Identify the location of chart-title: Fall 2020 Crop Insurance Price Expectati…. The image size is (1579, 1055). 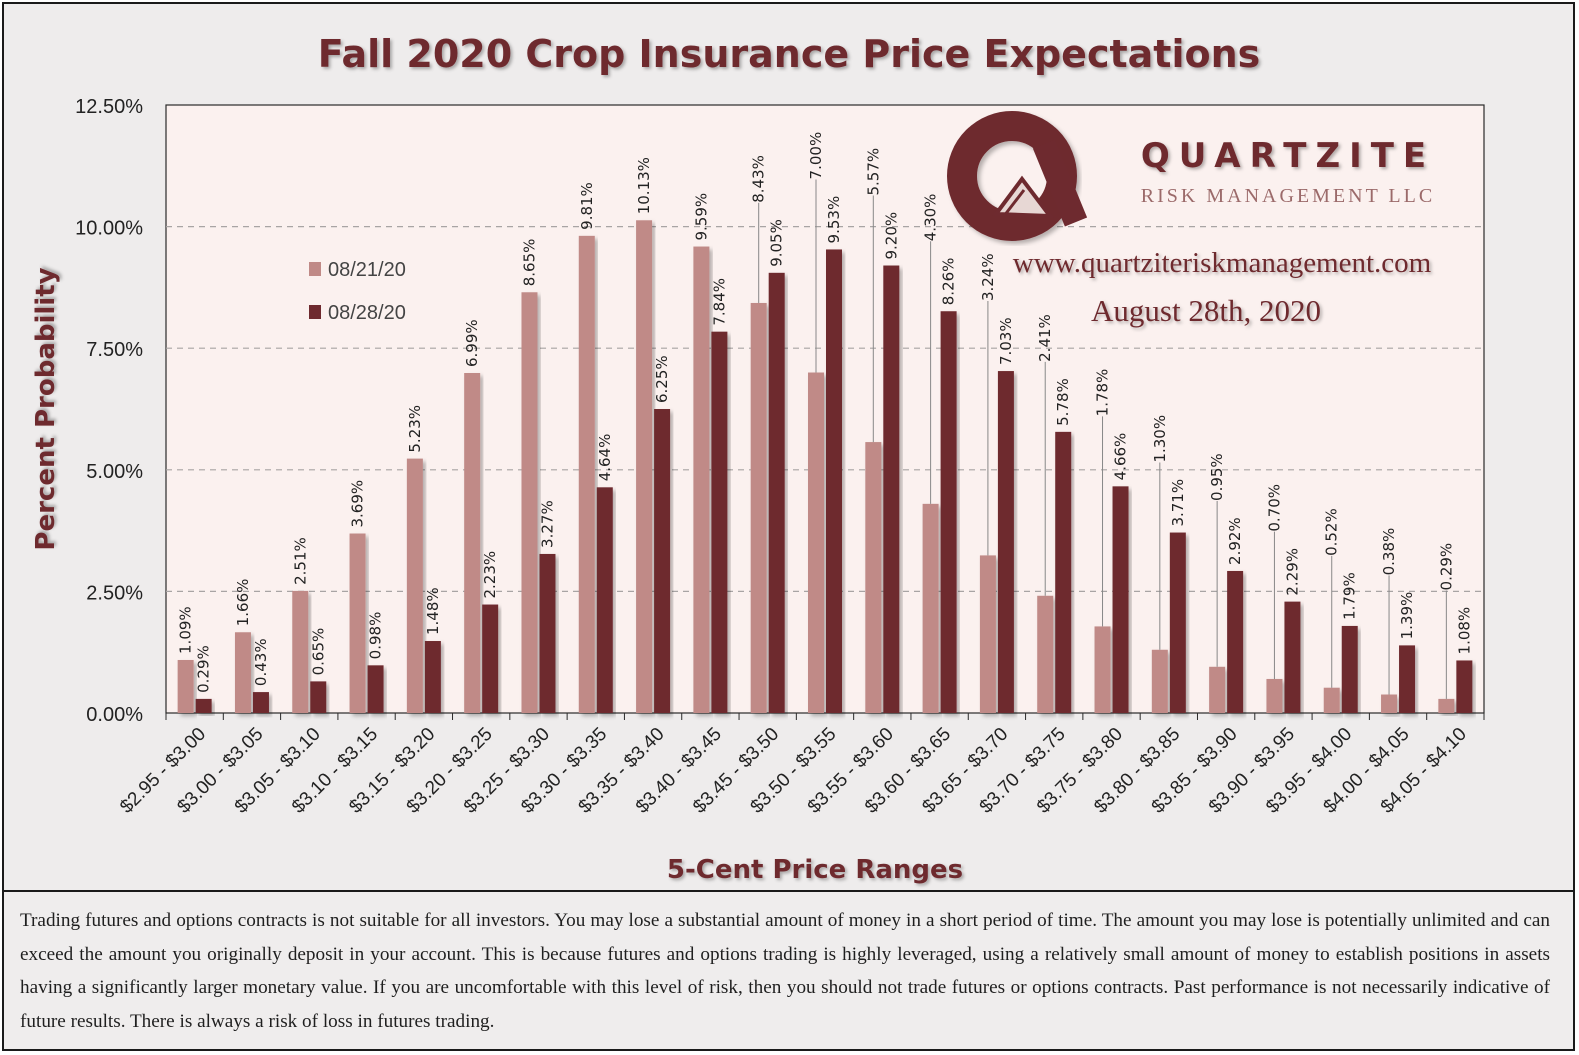
(789, 54).